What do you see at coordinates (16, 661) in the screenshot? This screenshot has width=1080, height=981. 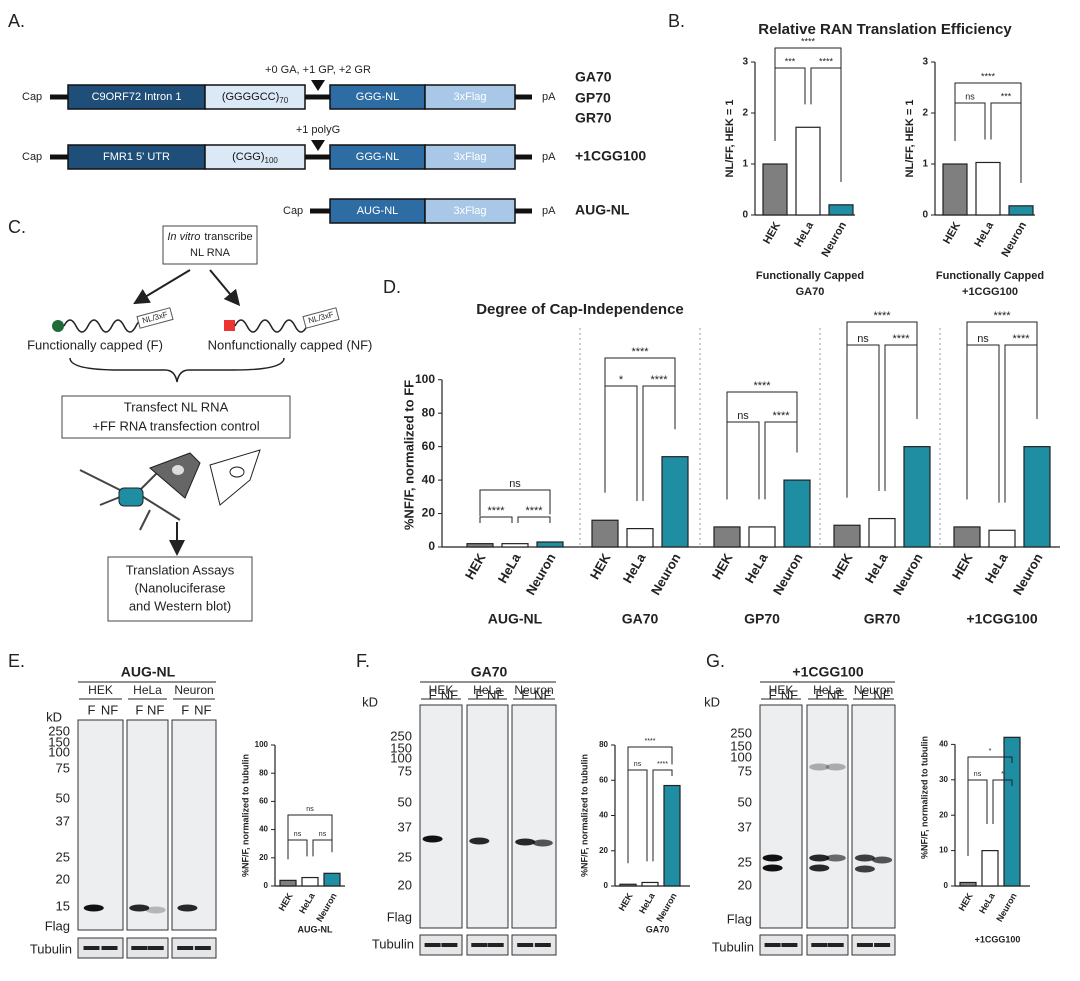 I see `panel-label: E.` at bounding box center [16, 661].